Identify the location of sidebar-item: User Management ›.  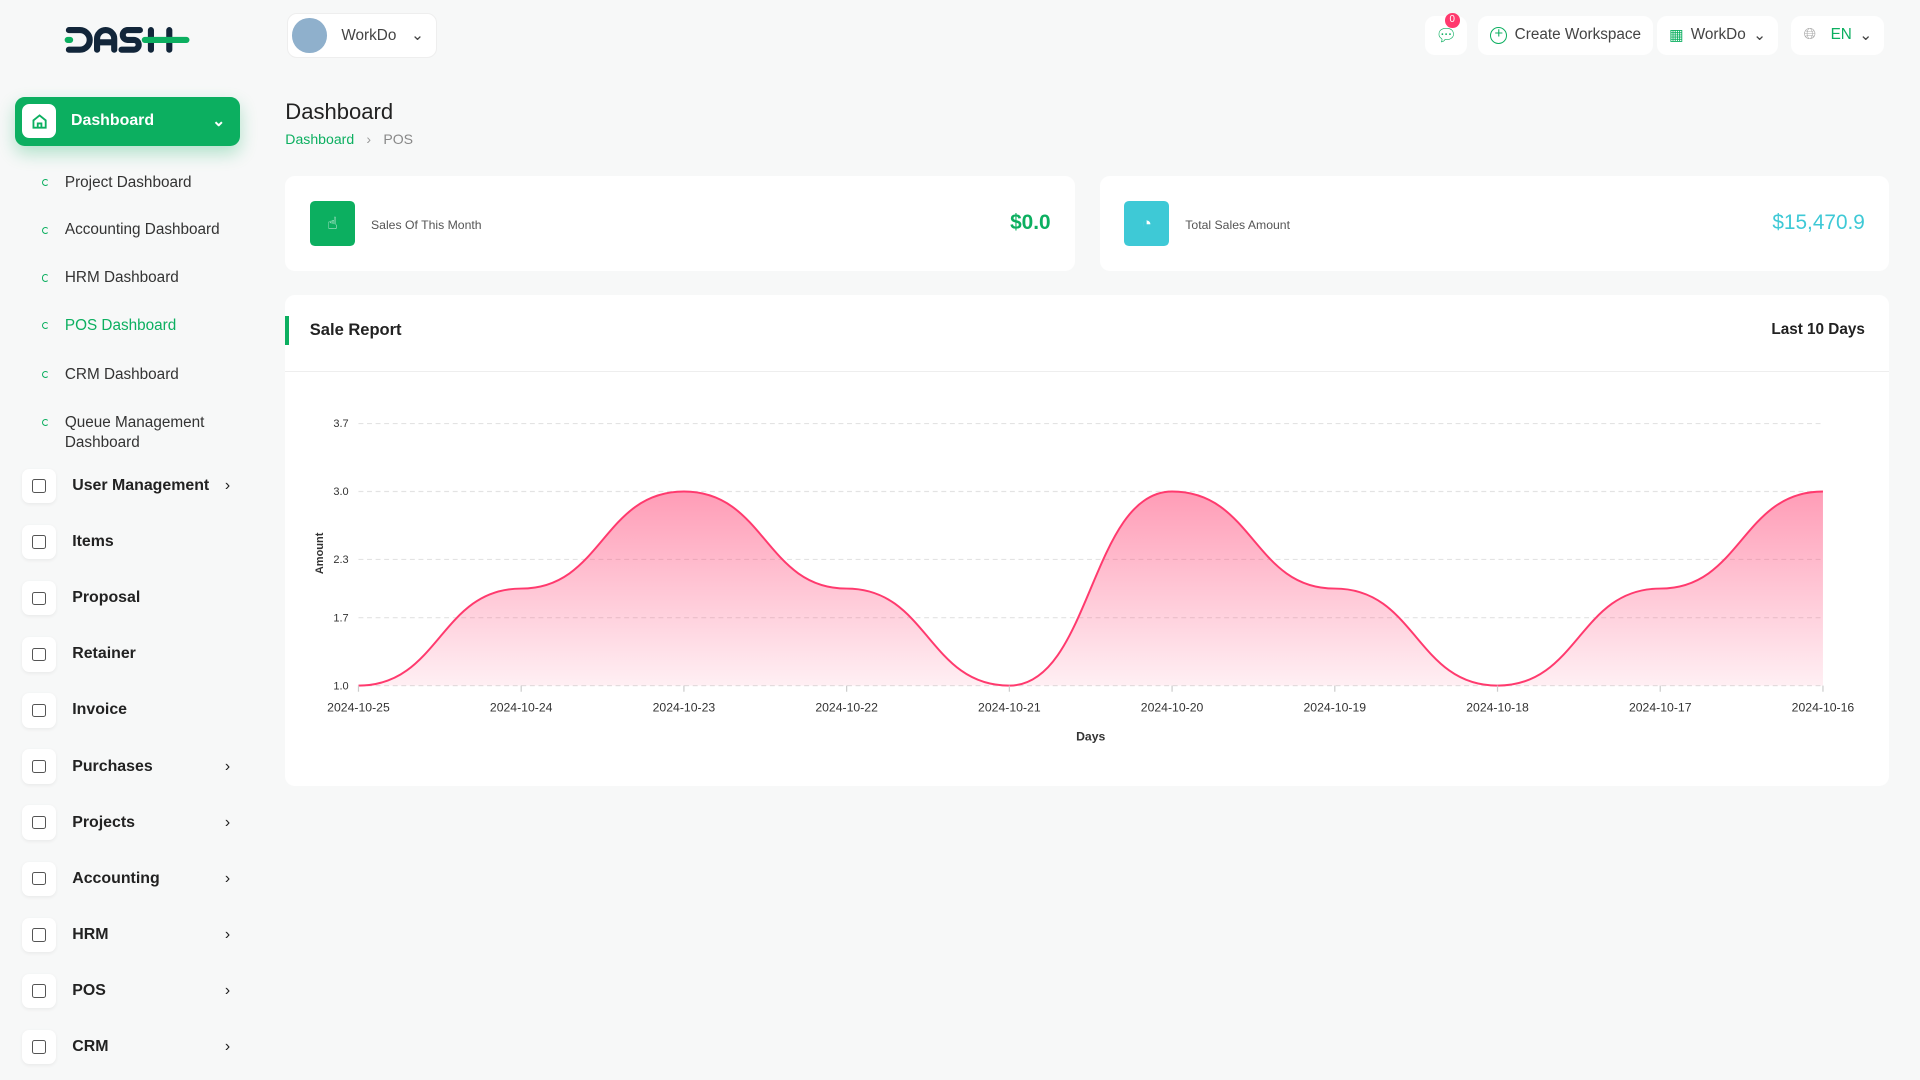
(126, 486).